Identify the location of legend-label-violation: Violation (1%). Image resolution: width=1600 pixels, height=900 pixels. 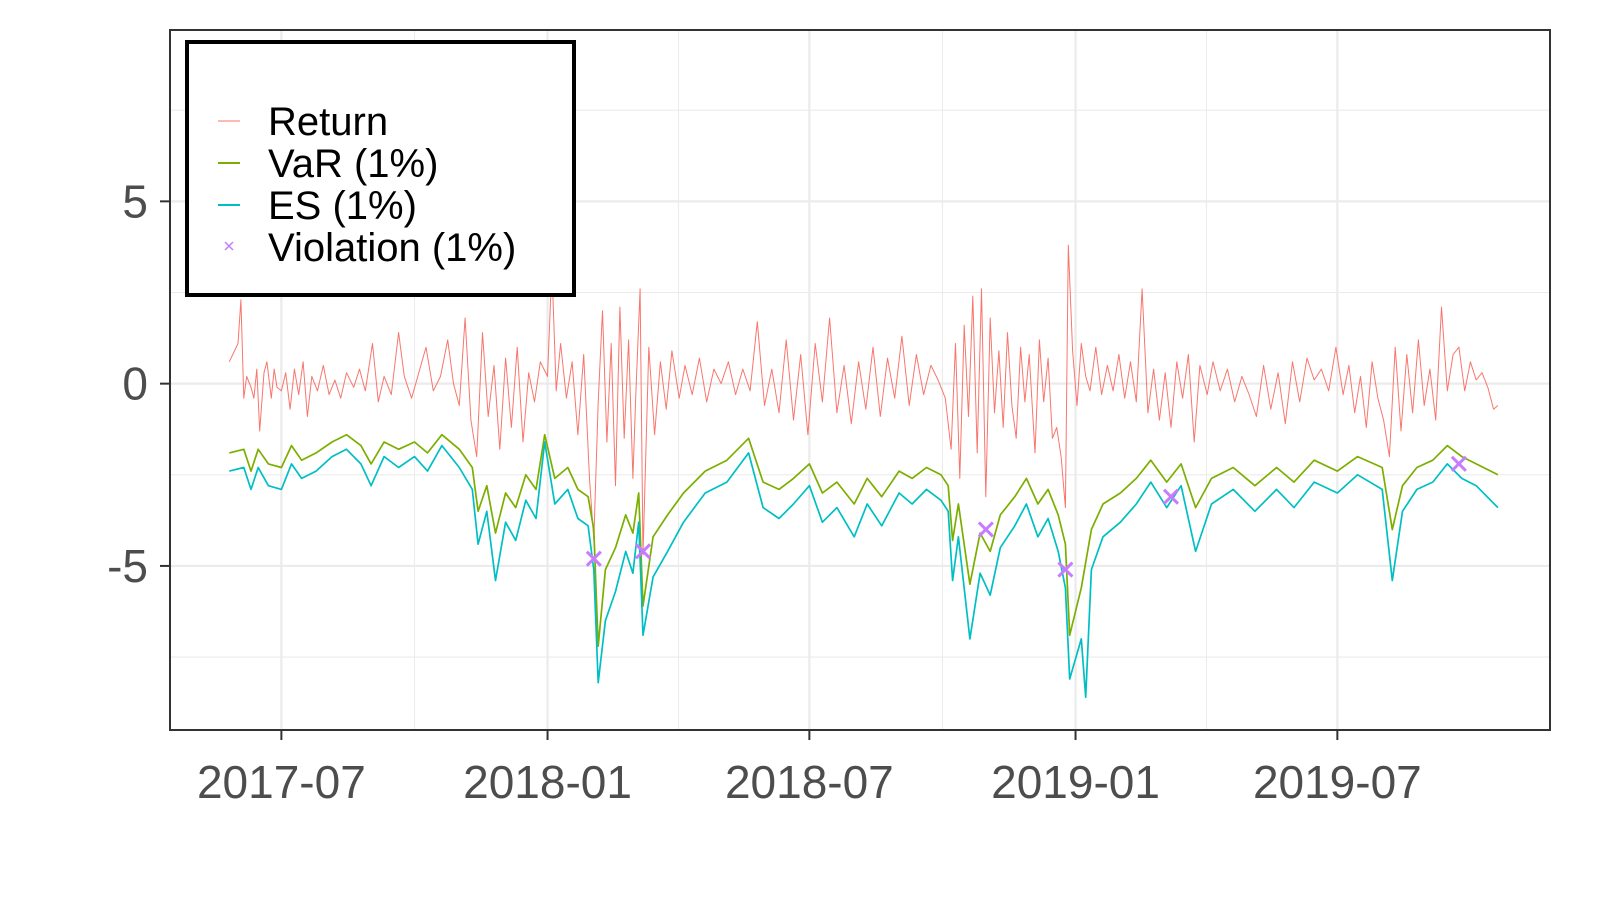
(392, 248).